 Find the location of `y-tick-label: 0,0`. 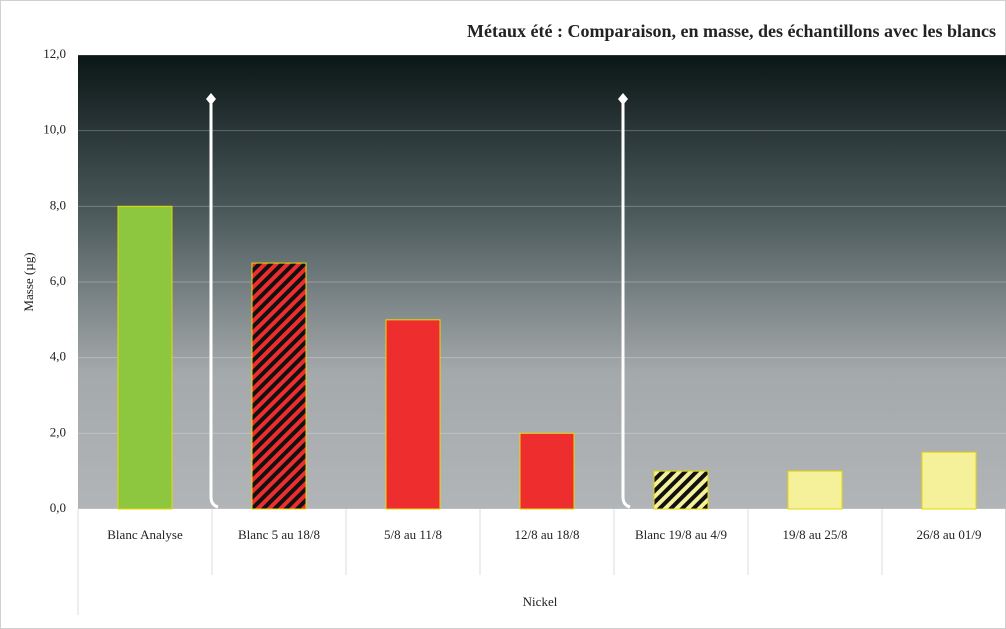

y-tick-label: 0,0 is located at coordinates (58, 507).